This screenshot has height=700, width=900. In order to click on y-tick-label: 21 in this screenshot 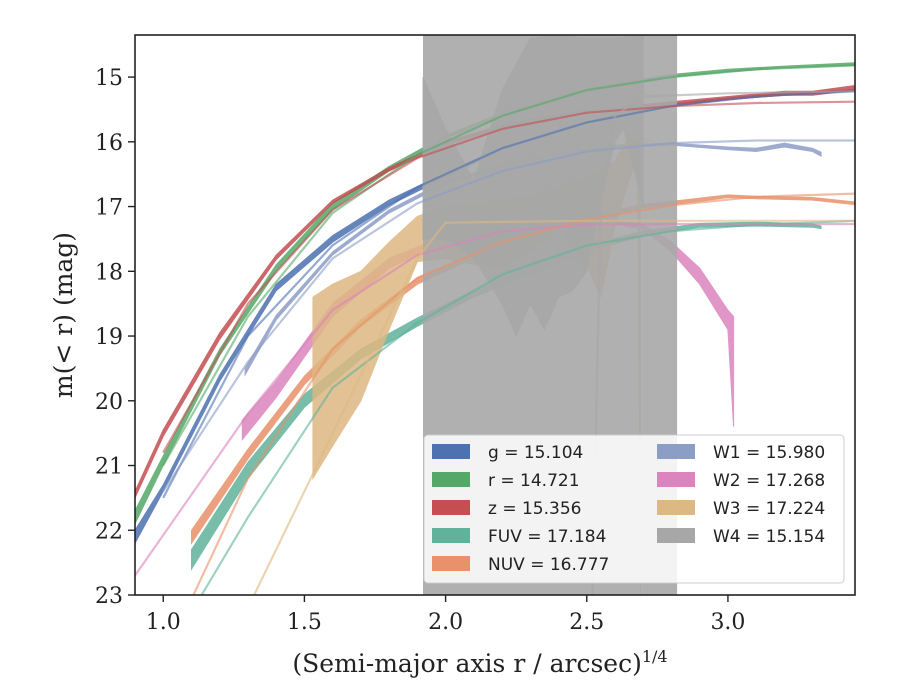, I will do `click(109, 467)`.